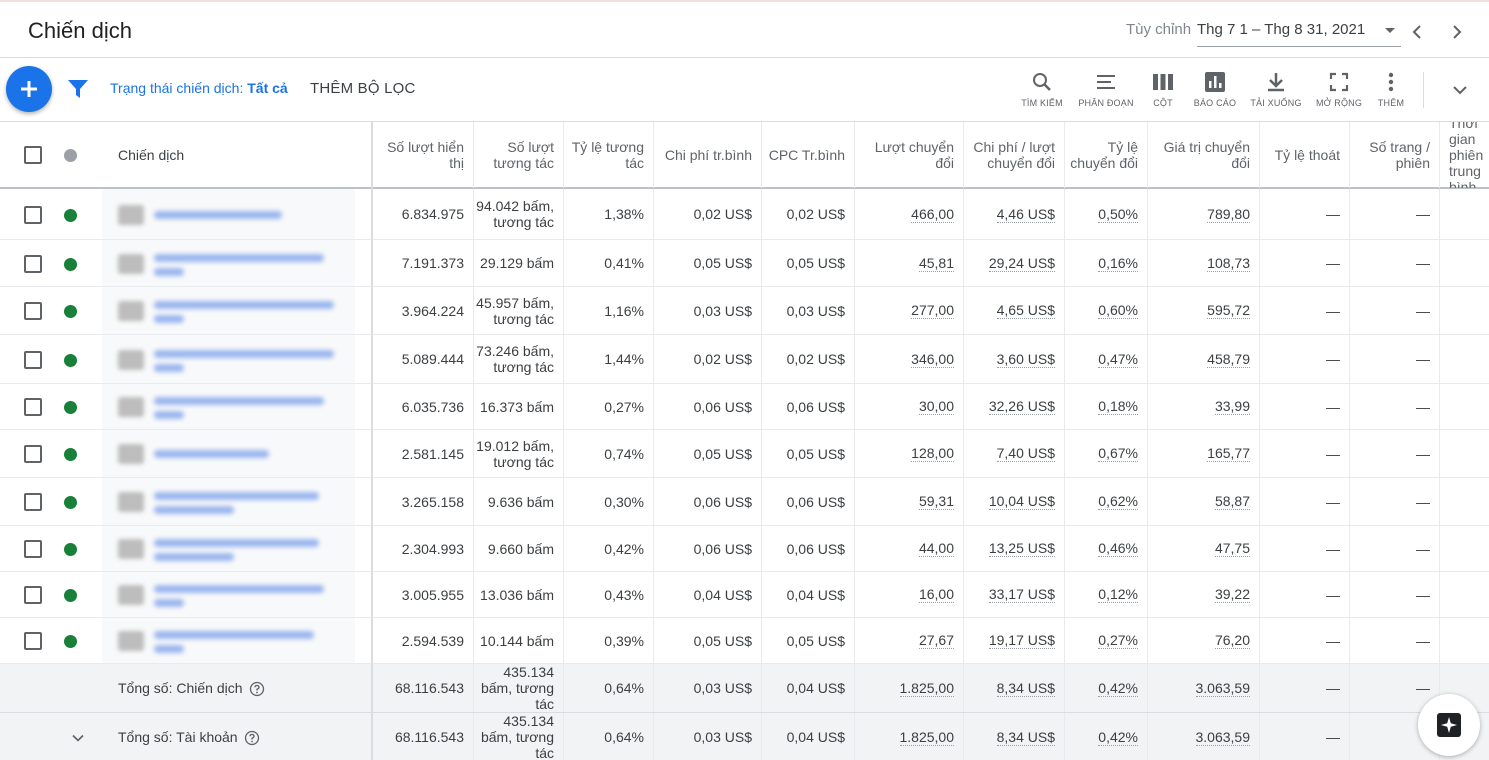 The width and height of the screenshot is (1489, 760). I want to click on assistant-button, so click(1449, 725).